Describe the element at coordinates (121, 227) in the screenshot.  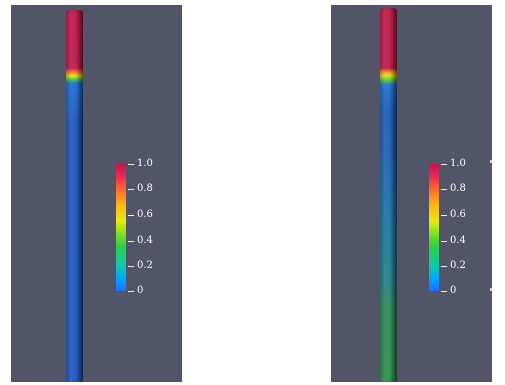
I see `colorbar-left` at that location.